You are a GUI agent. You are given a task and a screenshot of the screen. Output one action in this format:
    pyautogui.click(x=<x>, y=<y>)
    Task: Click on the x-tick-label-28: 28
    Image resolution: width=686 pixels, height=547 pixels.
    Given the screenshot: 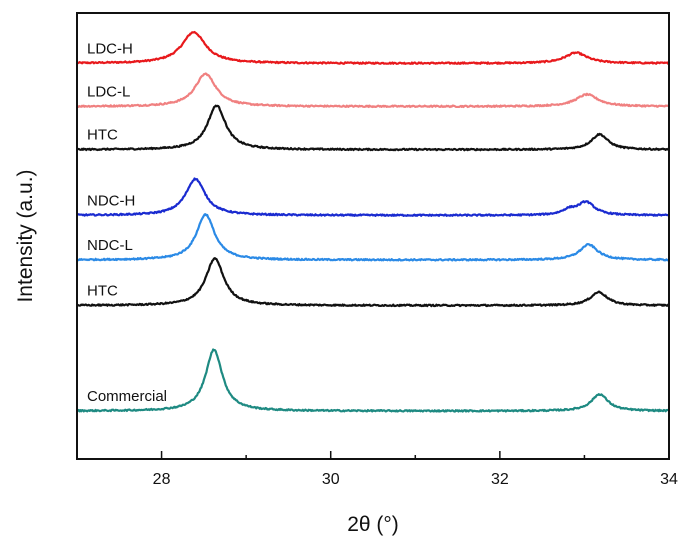 What is the action you would take?
    pyautogui.click(x=162, y=479)
    